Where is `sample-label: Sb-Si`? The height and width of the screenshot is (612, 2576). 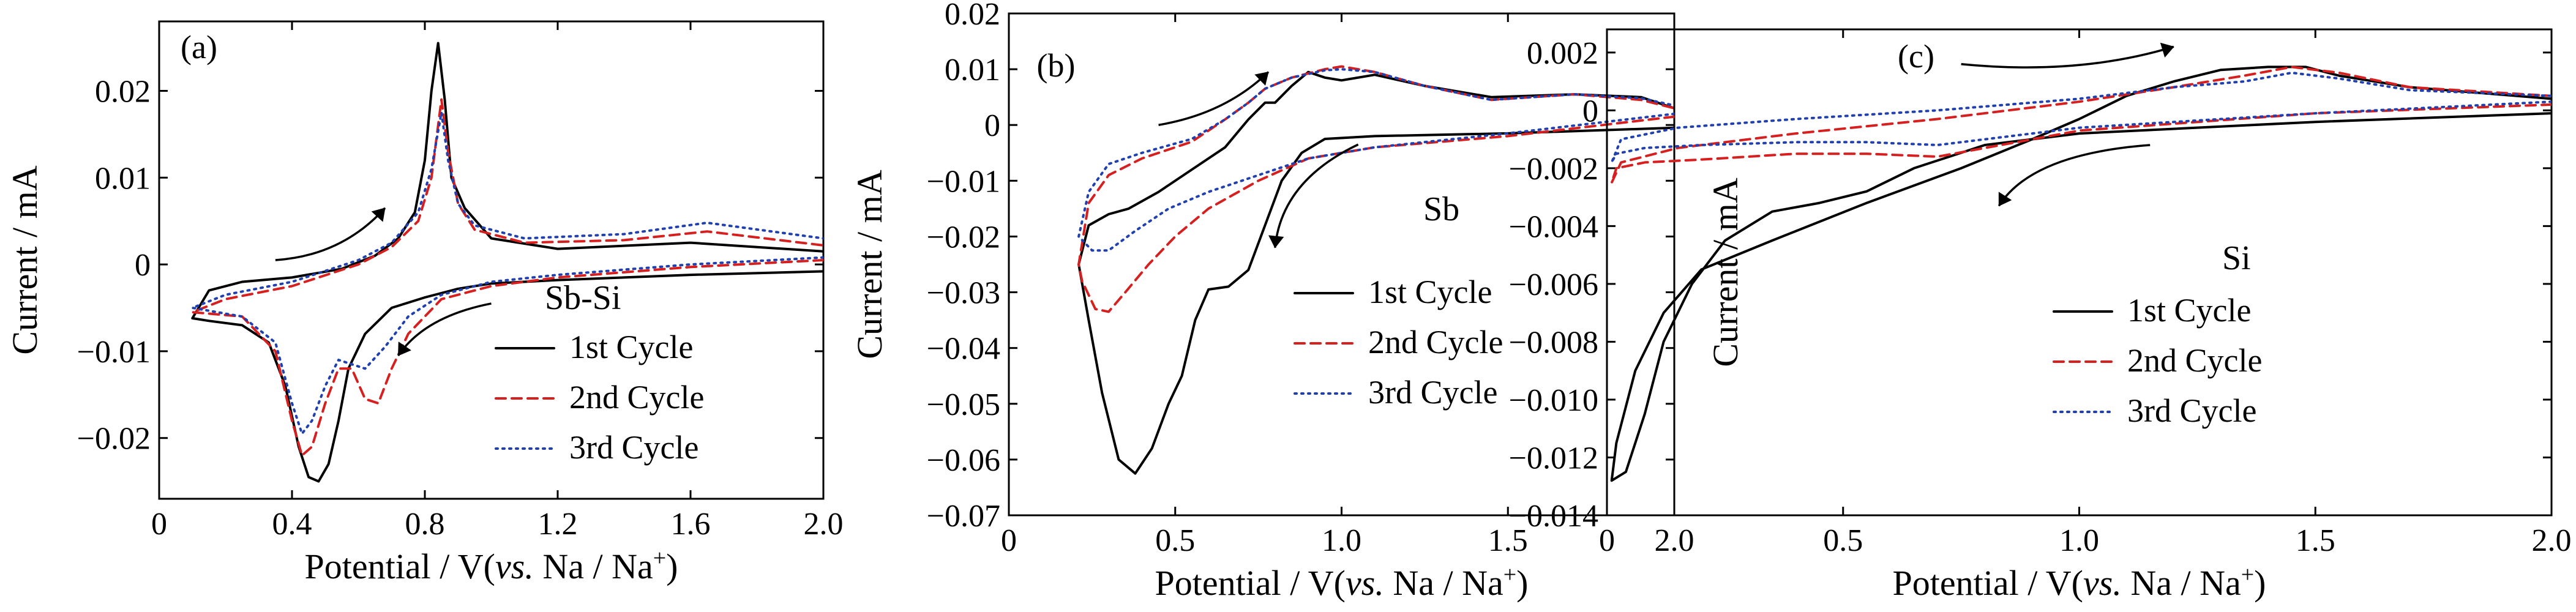
sample-label: Sb-Si is located at coordinates (583, 298).